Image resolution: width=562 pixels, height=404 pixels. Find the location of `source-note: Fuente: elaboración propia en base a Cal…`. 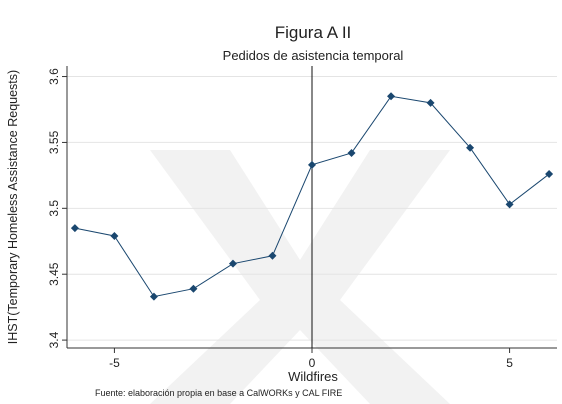

source-note: Fuente: elaboración propia en base a Cal… is located at coordinates (218, 393).